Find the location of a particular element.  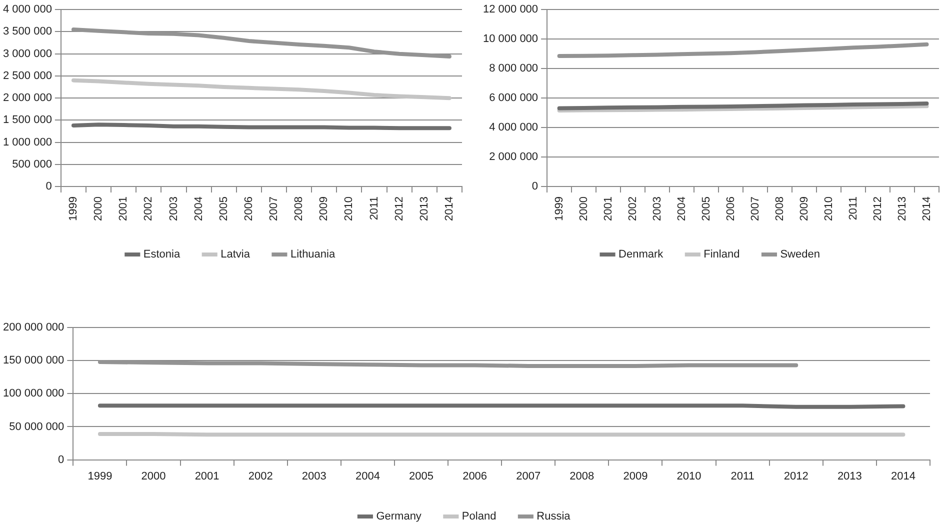

y-tick-label: 50 000 000 is located at coordinates (36, 426).